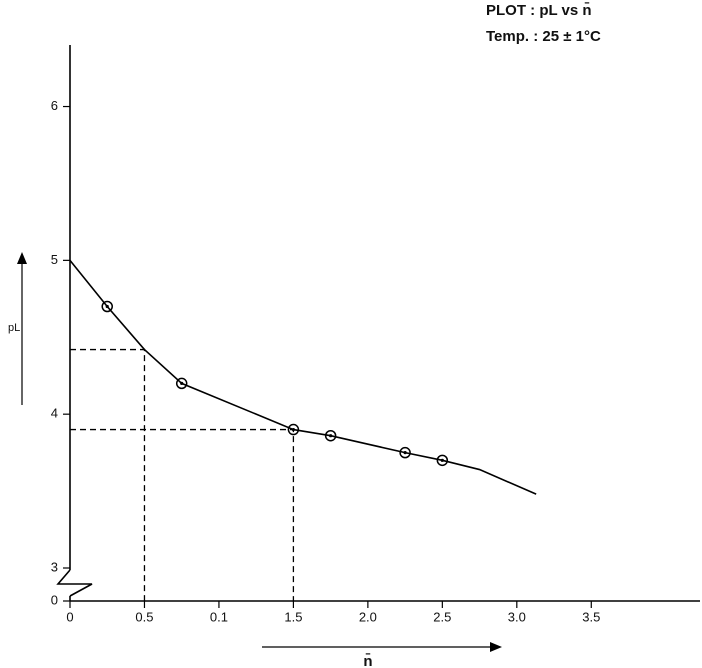 Image resolution: width=702 pixels, height=668 pixels. What do you see at coordinates (54, 599) in the screenshot?
I see `y-tick-label: 0` at bounding box center [54, 599].